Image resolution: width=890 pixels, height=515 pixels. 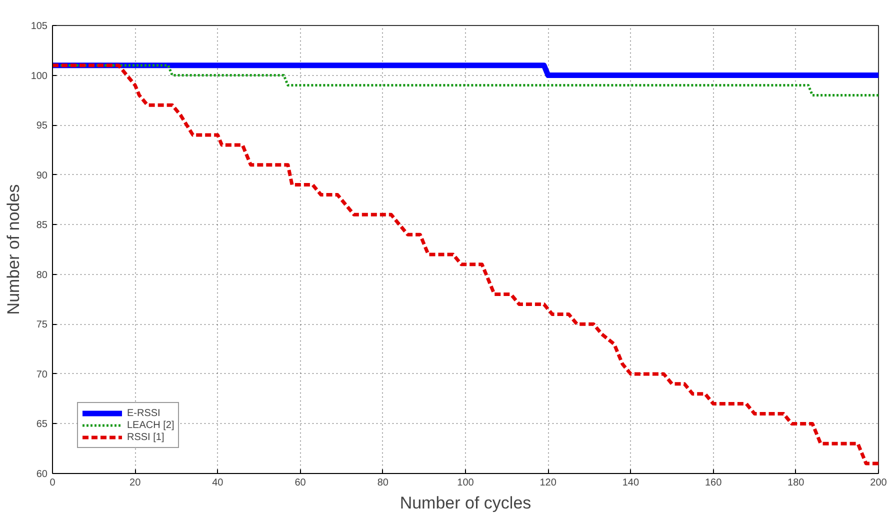 I want to click on y-tick-label: 105, so click(x=39, y=26).